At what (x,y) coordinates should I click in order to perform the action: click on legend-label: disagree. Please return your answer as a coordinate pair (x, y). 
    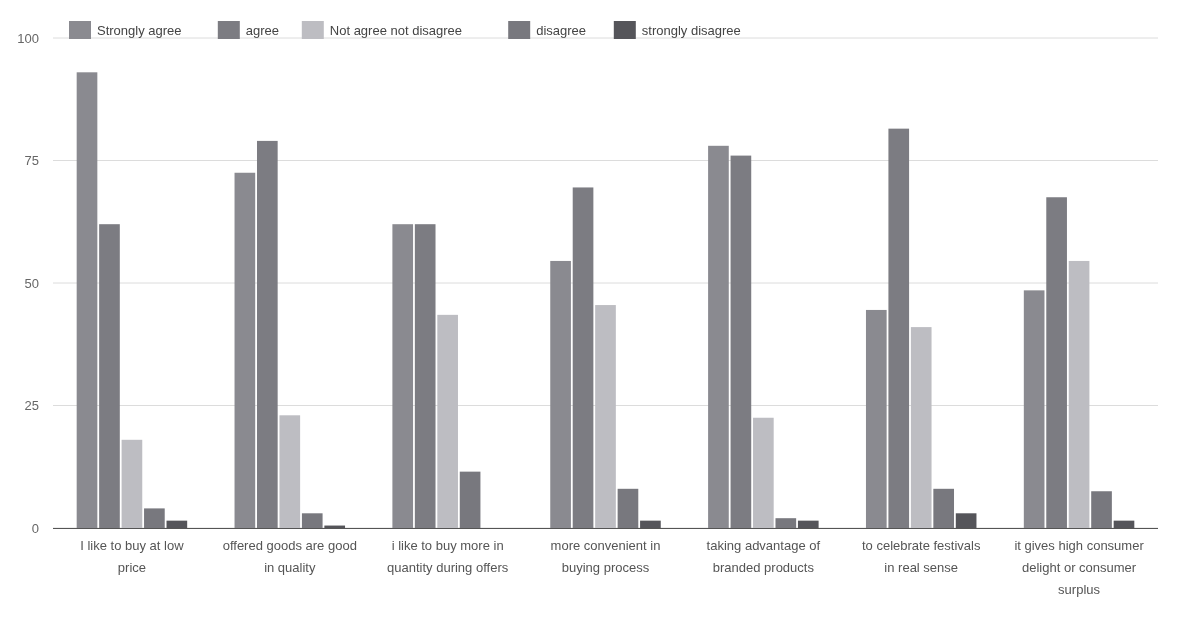
    Looking at the image, I should click on (561, 30).